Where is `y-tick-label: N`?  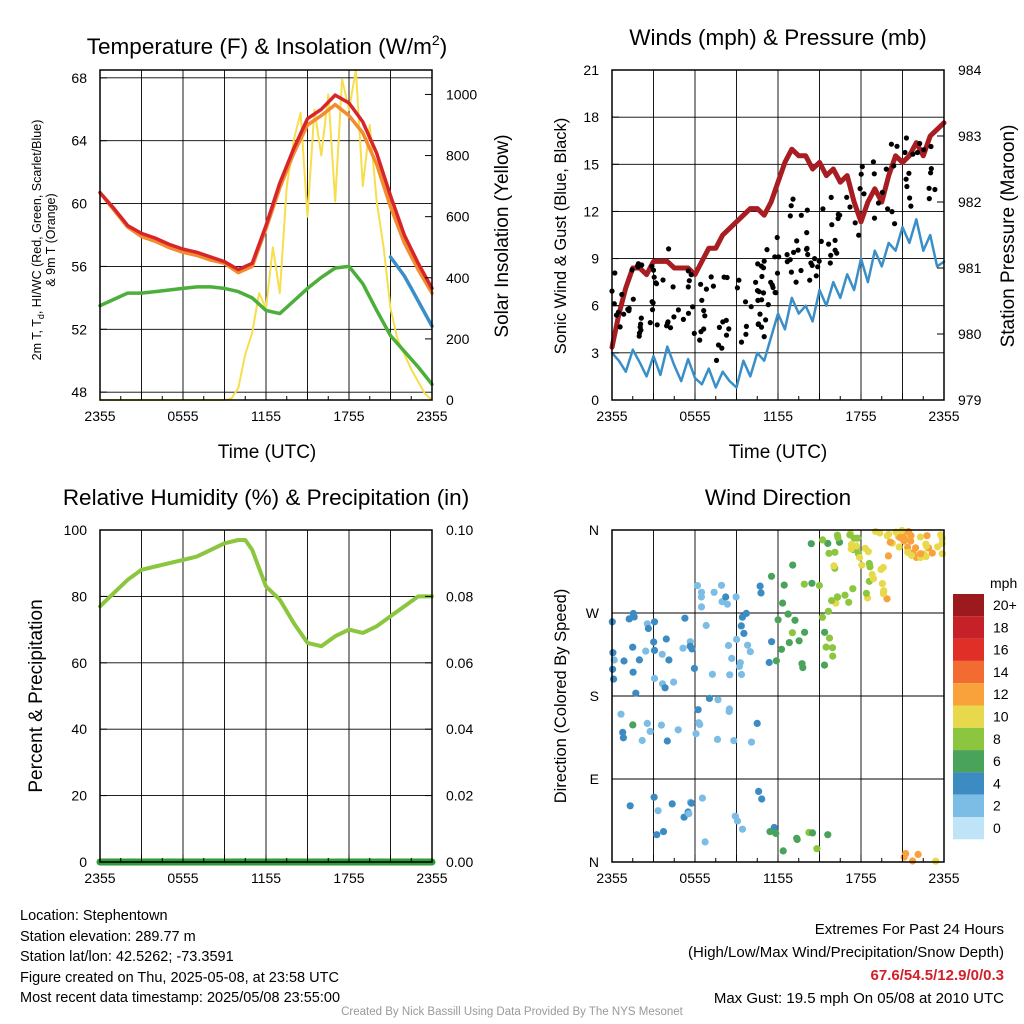
y-tick-label: N is located at coordinates (594, 862).